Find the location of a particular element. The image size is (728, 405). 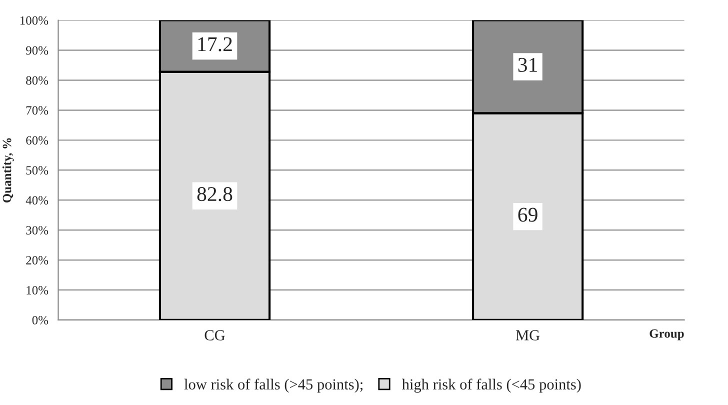

x-tick-label: MG is located at coordinates (528, 335).